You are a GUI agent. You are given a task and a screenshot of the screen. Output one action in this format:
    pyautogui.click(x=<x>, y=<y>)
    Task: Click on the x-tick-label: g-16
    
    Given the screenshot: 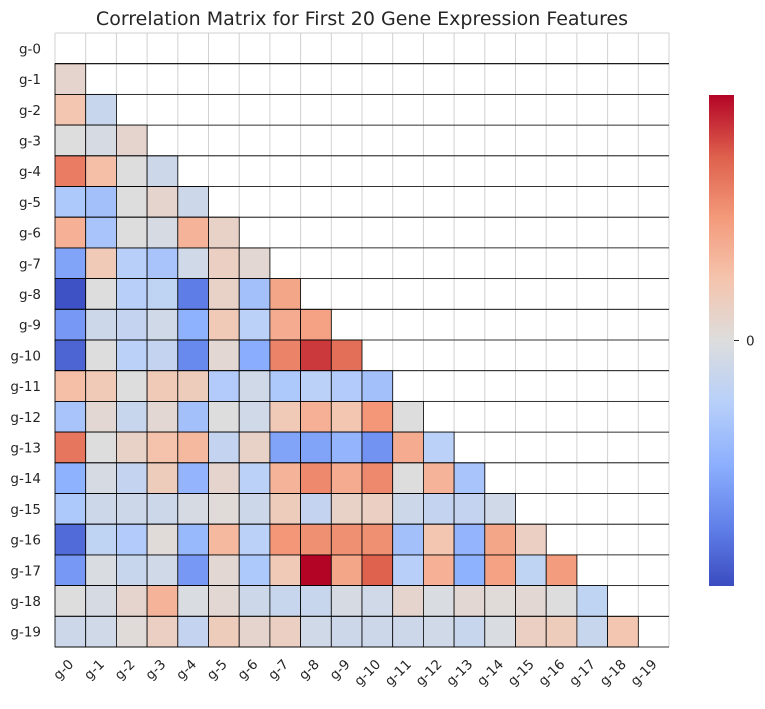 What is the action you would take?
    pyautogui.click(x=551, y=673)
    